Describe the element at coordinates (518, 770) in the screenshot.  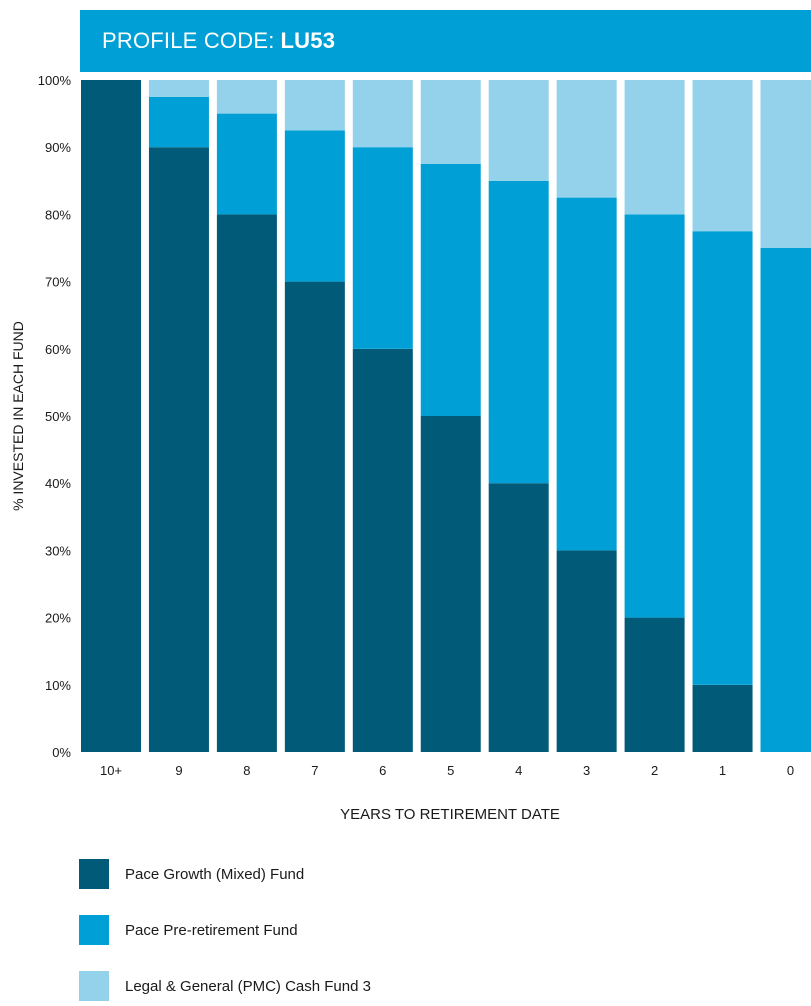
I see `x-tick-label: 4` at that location.